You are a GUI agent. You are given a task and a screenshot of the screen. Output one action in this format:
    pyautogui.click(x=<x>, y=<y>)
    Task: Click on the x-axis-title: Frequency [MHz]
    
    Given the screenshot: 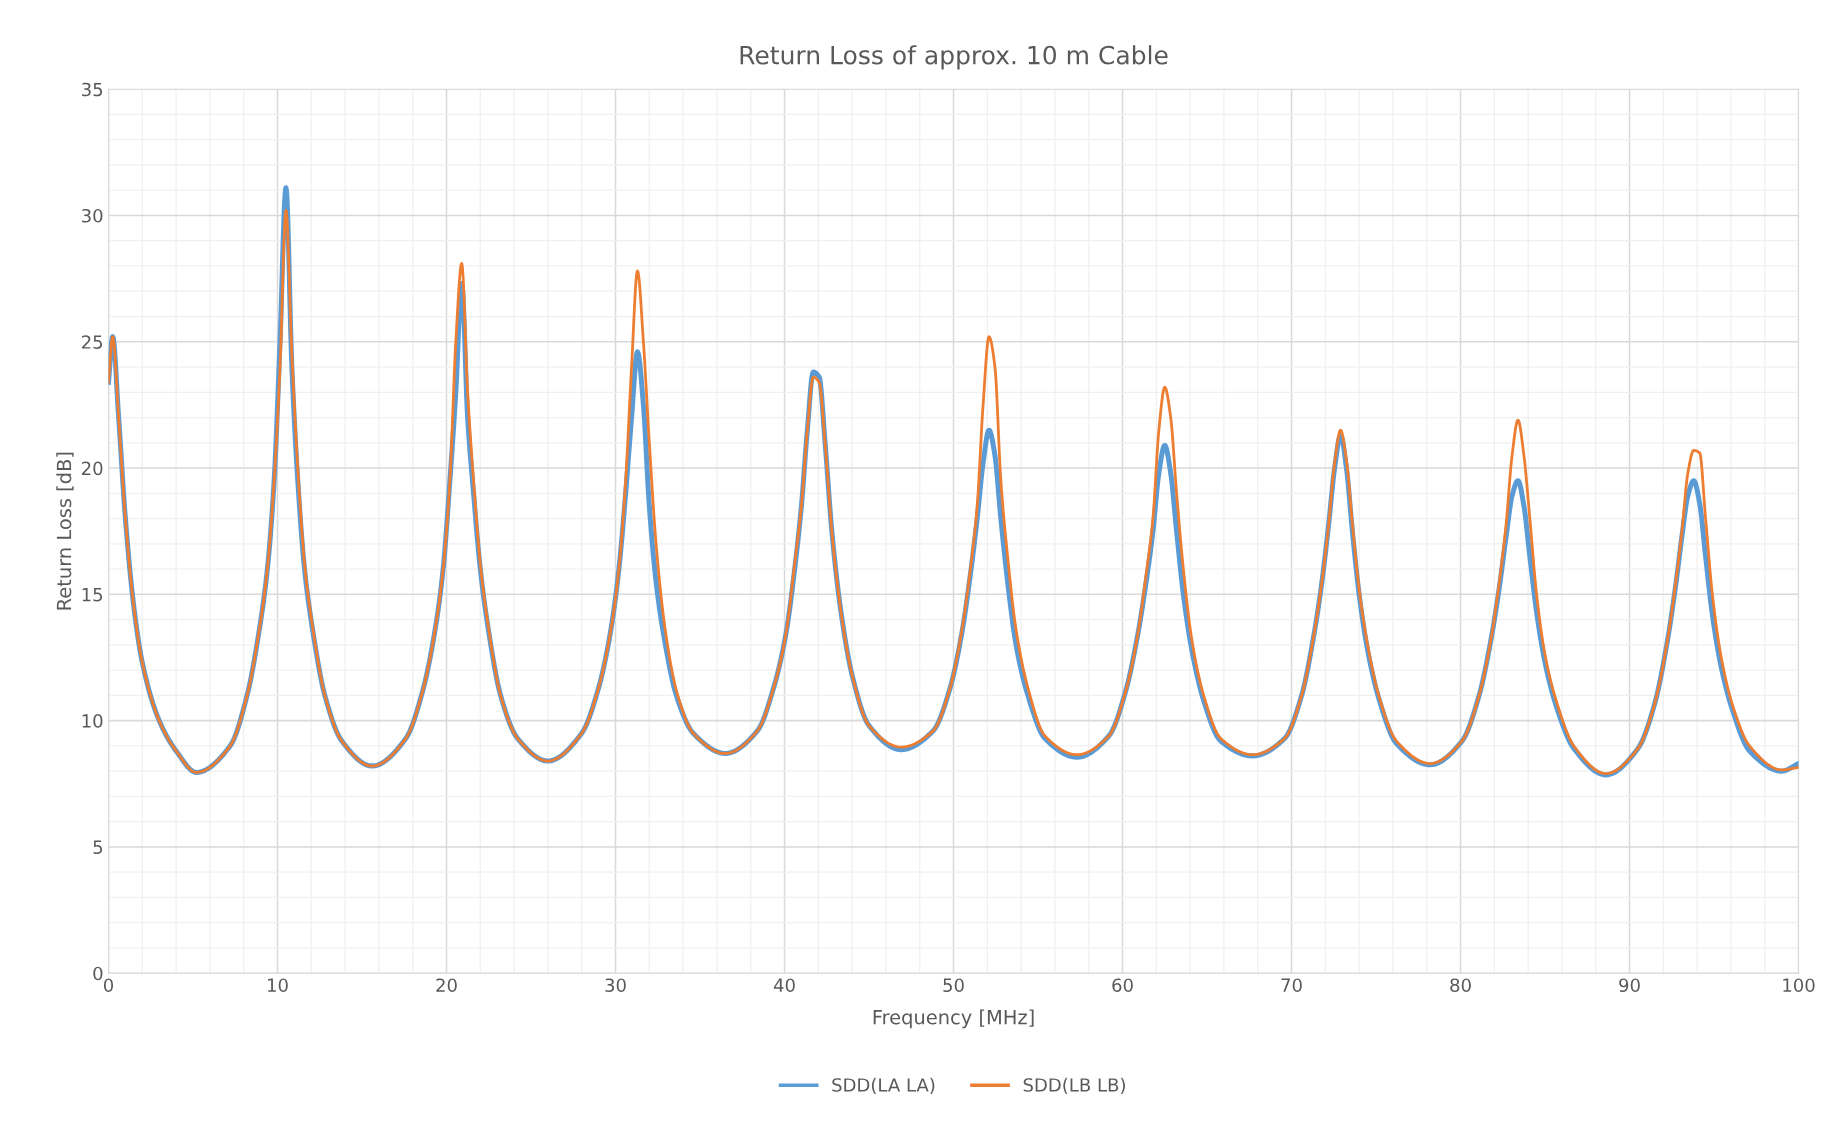 What is the action you would take?
    pyautogui.click(x=953, y=1019)
    